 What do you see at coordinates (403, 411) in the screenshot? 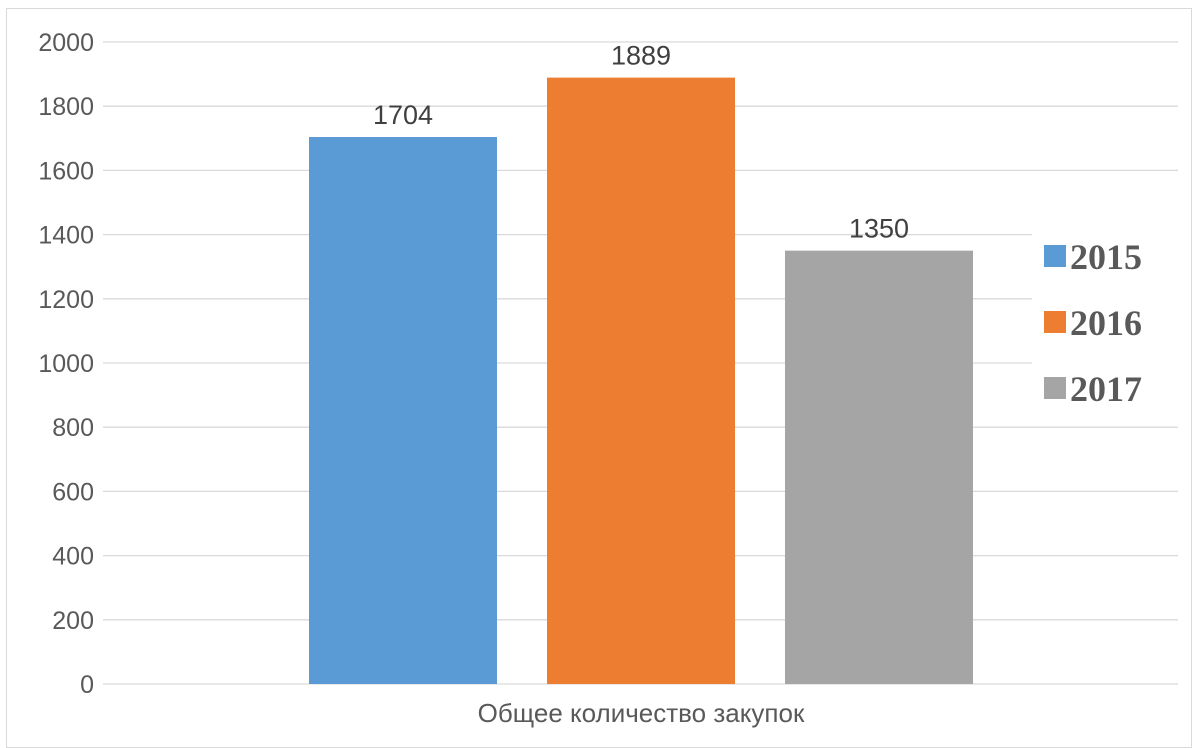
I see `bar-2015` at bounding box center [403, 411].